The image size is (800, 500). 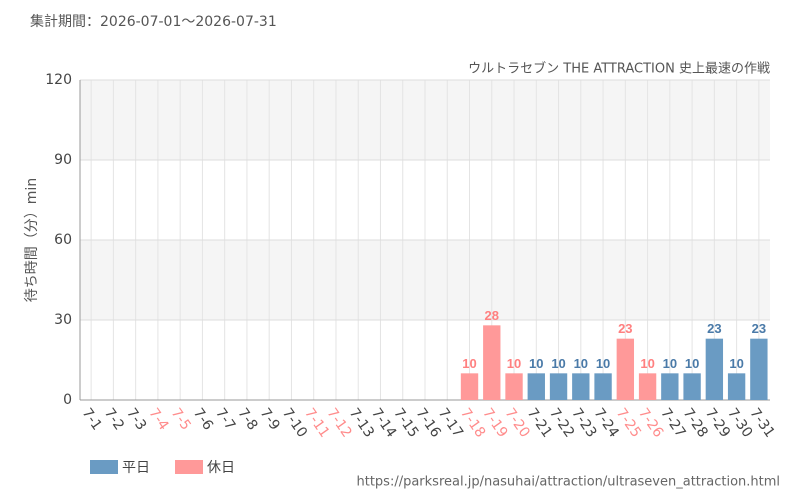 What do you see at coordinates (492, 315) in the screenshot?
I see `value-label: 28` at bounding box center [492, 315].